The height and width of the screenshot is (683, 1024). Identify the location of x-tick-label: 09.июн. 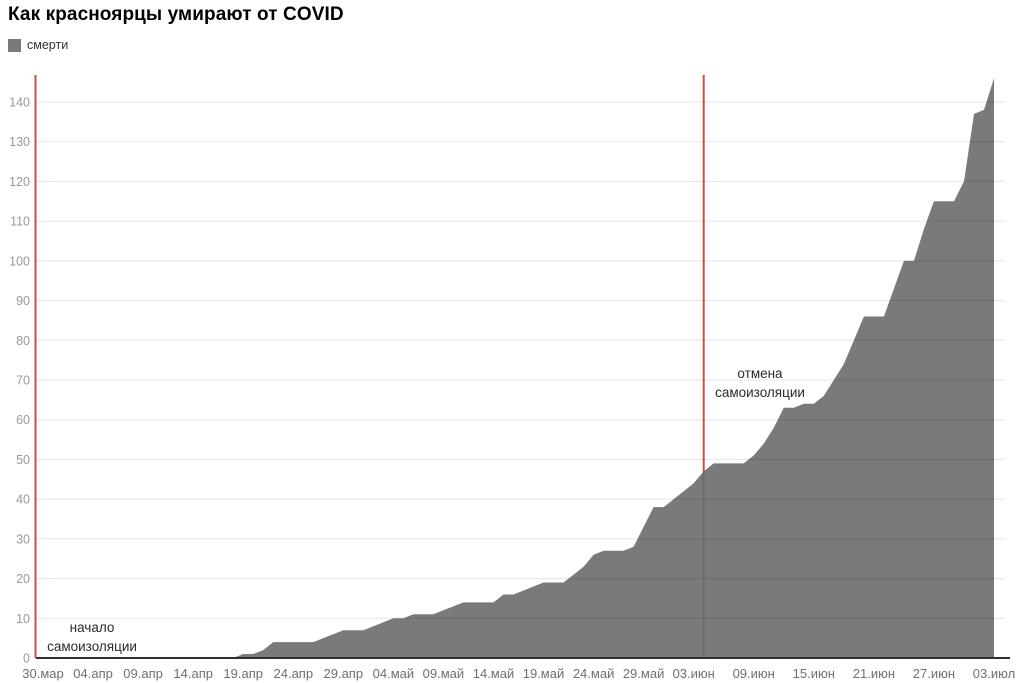
(754, 673).